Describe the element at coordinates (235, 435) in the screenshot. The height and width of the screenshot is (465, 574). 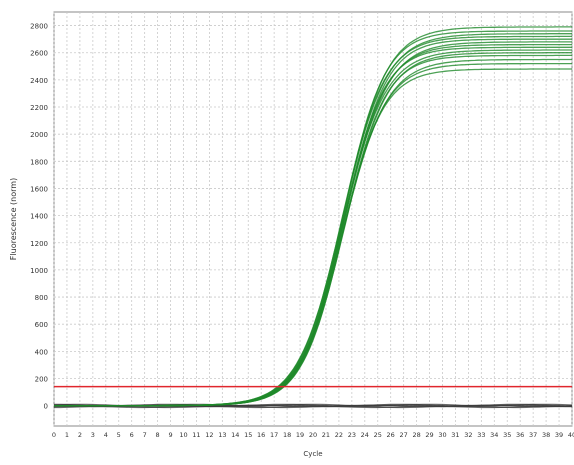
I see `x-tick-label: 14` at that location.